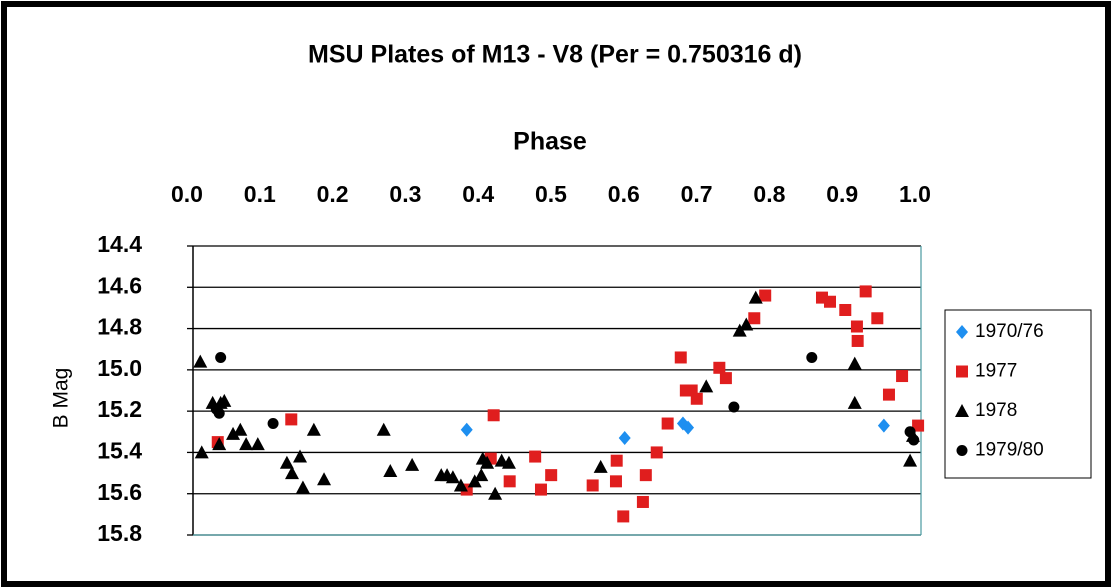 The height and width of the screenshot is (588, 1112). What do you see at coordinates (119, 533) in the screenshot?
I see `y-tick-label: 15.8` at bounding box center [119, 533].